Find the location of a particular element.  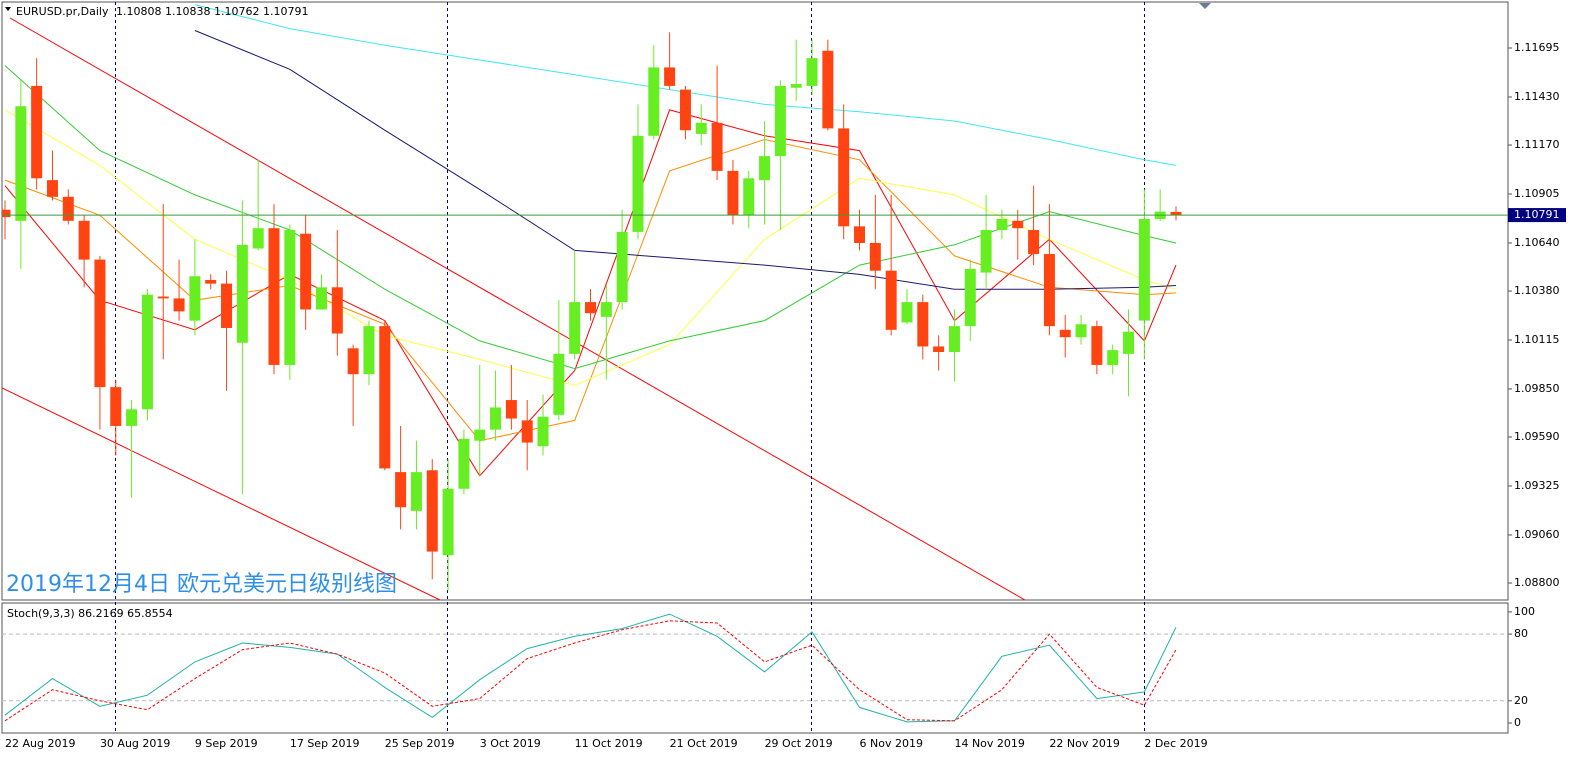

stoch-d-value: 65.8554 is located at coordinates (150, 613).